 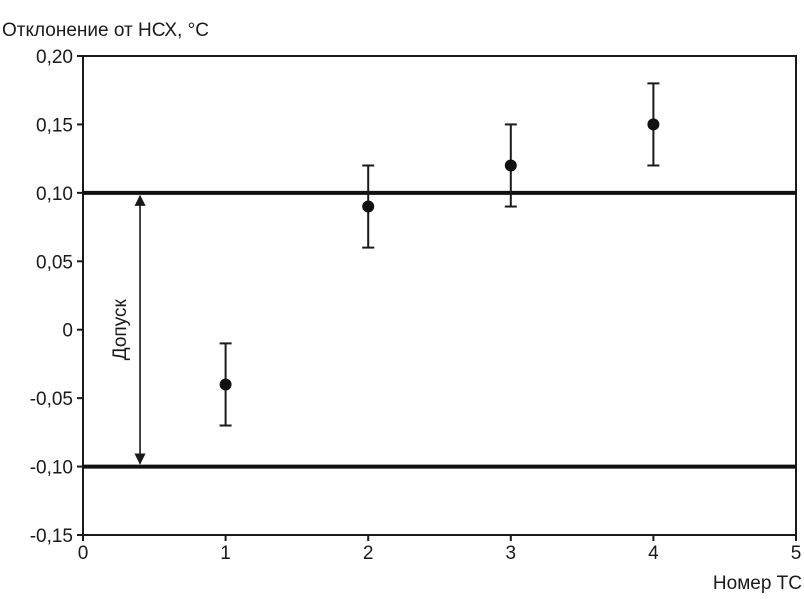 I want to click on y-tick-label: -0,10, so click(x=51, y=468).